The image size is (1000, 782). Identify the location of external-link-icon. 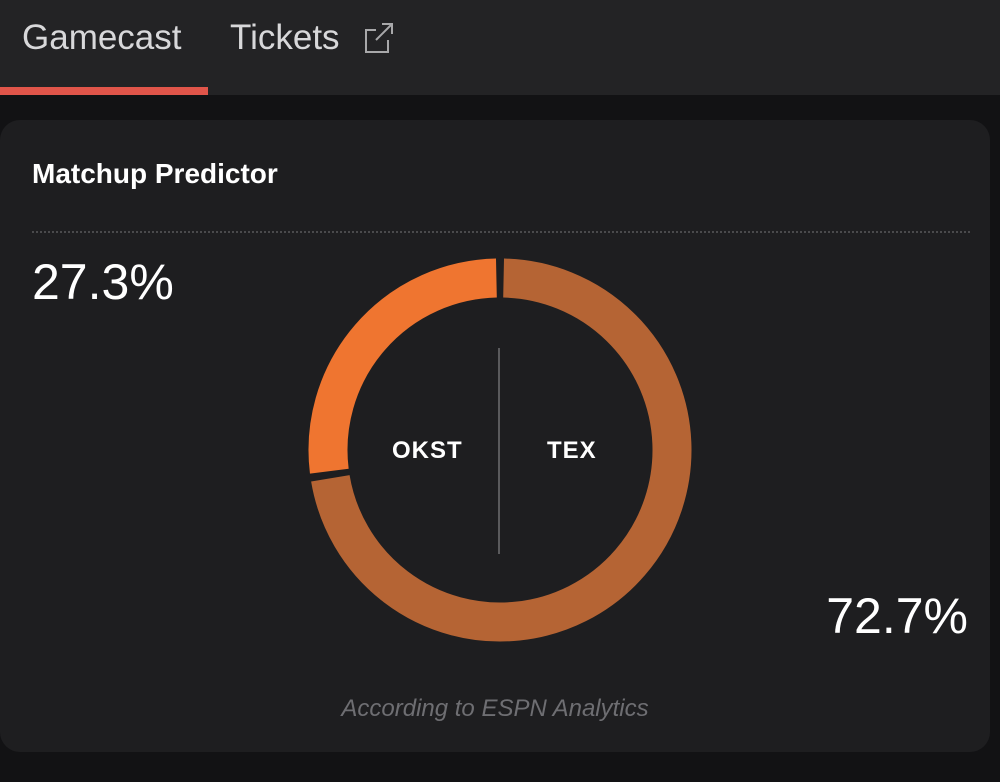
(378, 38).